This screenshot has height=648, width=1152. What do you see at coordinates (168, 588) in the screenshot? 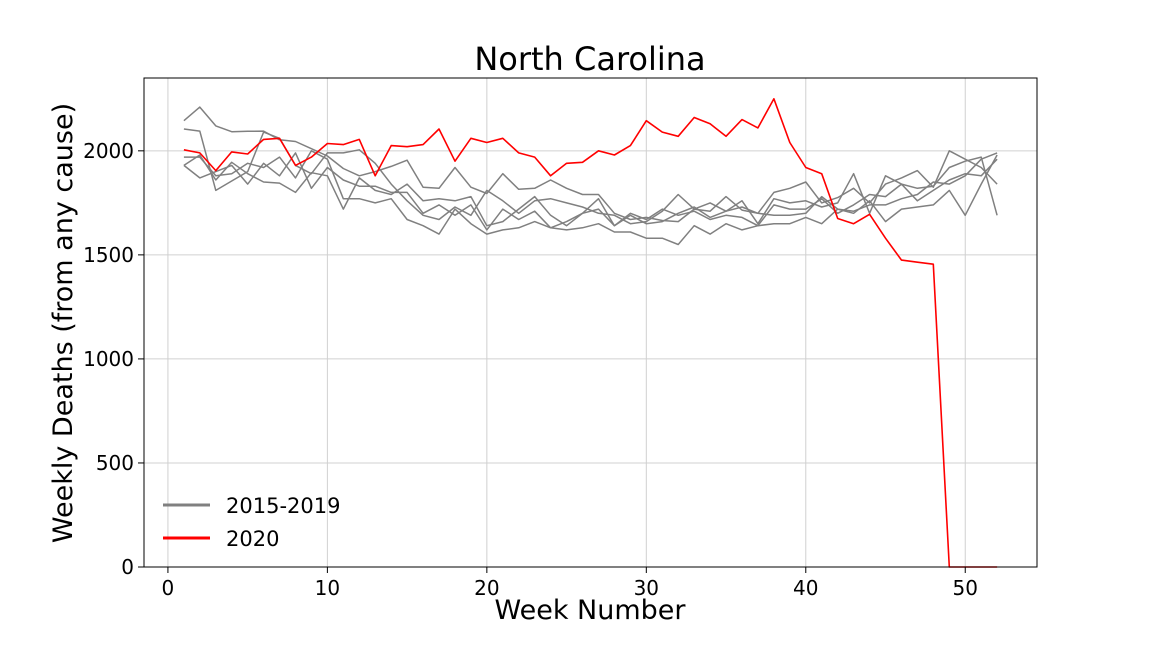
I see `x-tick-label: 0` at bounding box center [168, 588].